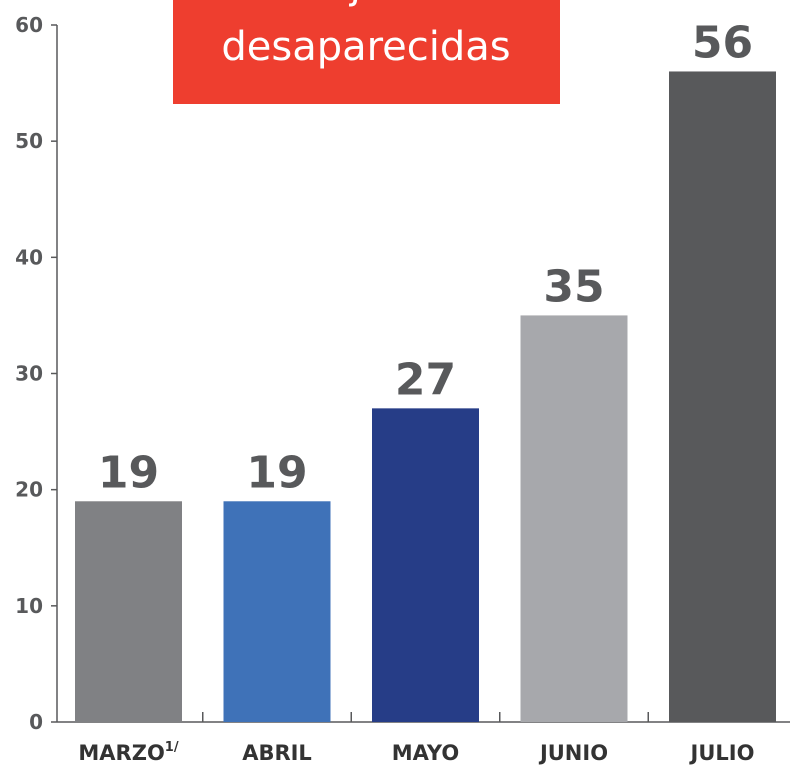  Describe the element at coordinates (425, 379) in the screenshot. I see `value-label: 27` at that location.